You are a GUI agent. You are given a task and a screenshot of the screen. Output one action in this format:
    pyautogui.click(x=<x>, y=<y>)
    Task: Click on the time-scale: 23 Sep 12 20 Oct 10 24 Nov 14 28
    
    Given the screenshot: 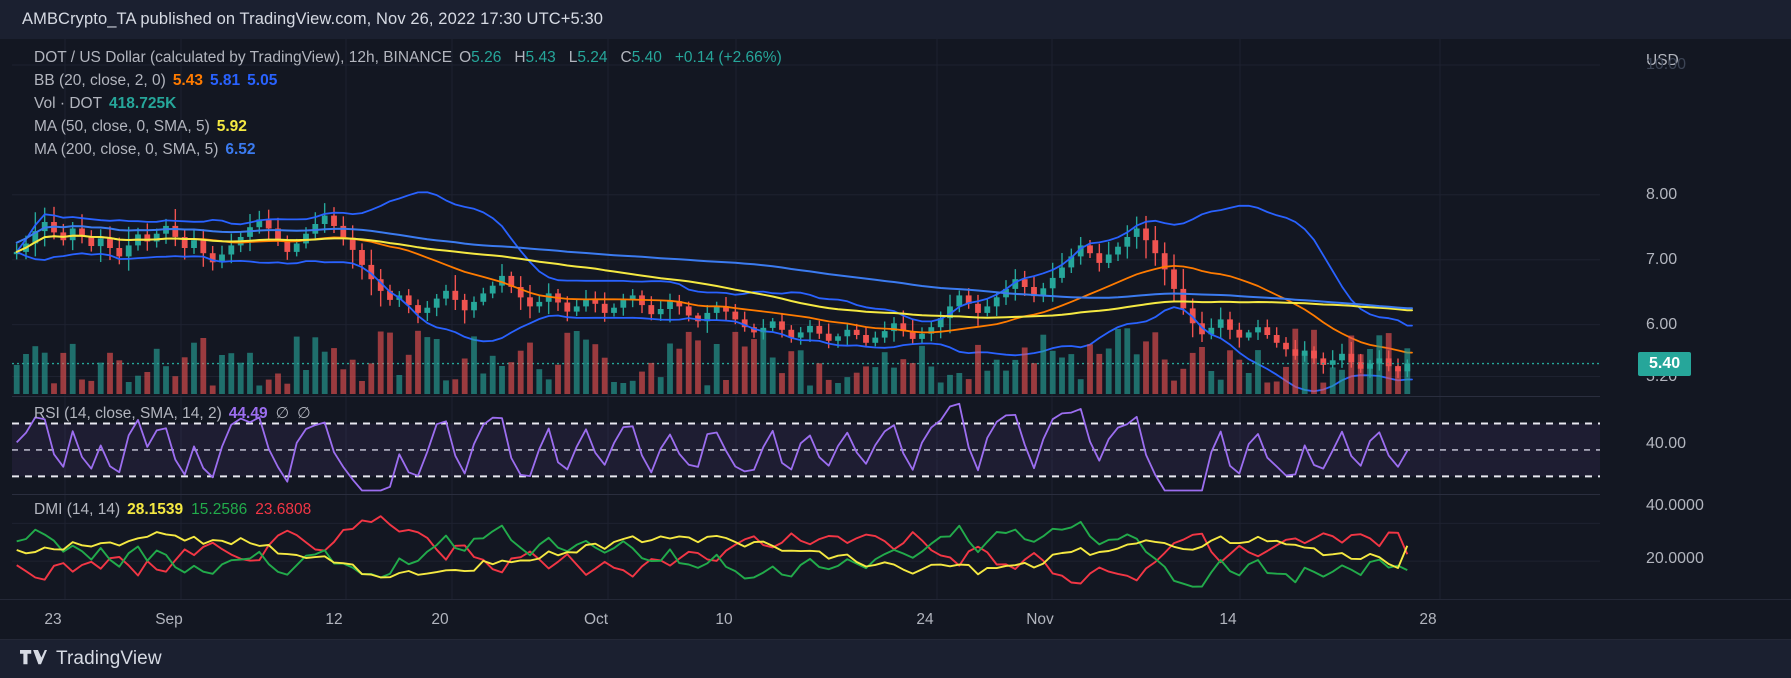 What is the action you would take?
    pyautogui.click(x=895, y=619)
    